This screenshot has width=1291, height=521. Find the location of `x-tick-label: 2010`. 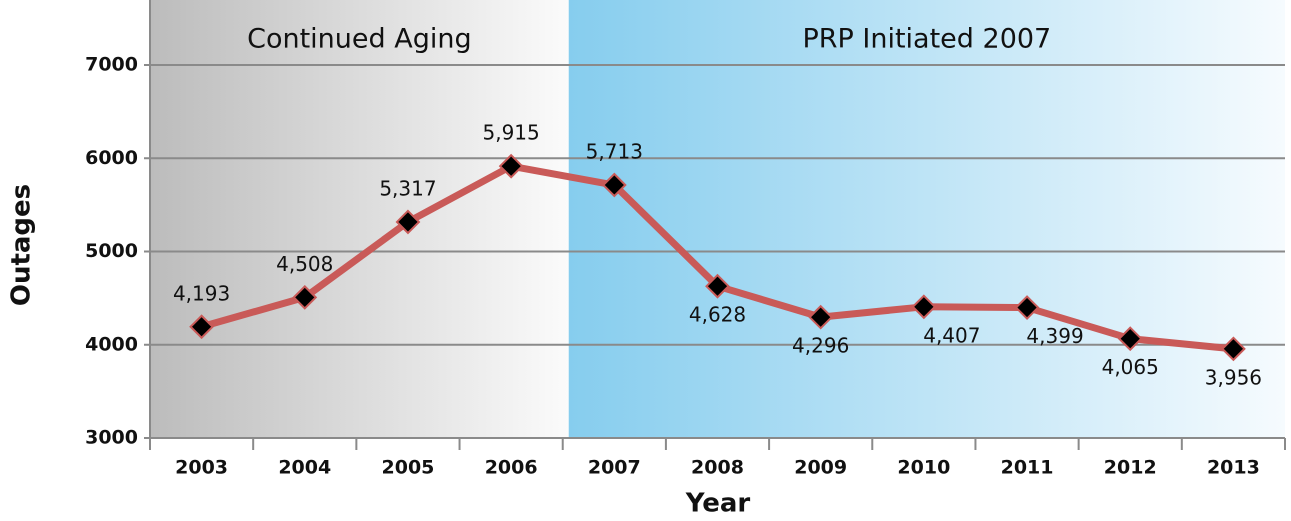

x-tick-label: 2010 is located at coordinates (923, 468).